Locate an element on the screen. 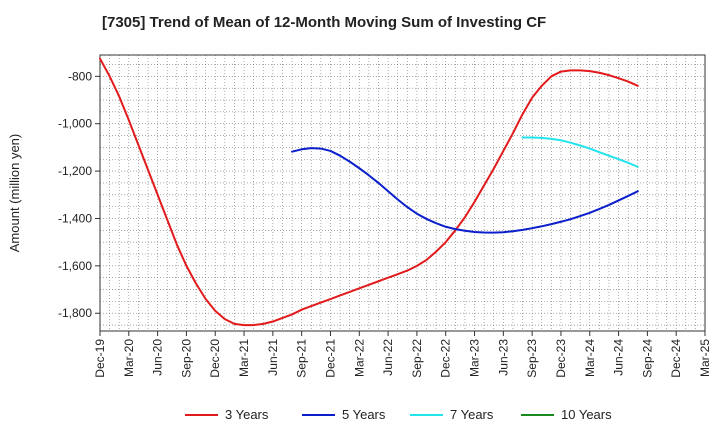 The height and width of the screenshot is (440, 720). x-tick-label: Mar-20 is located at coordinates (129, 358).